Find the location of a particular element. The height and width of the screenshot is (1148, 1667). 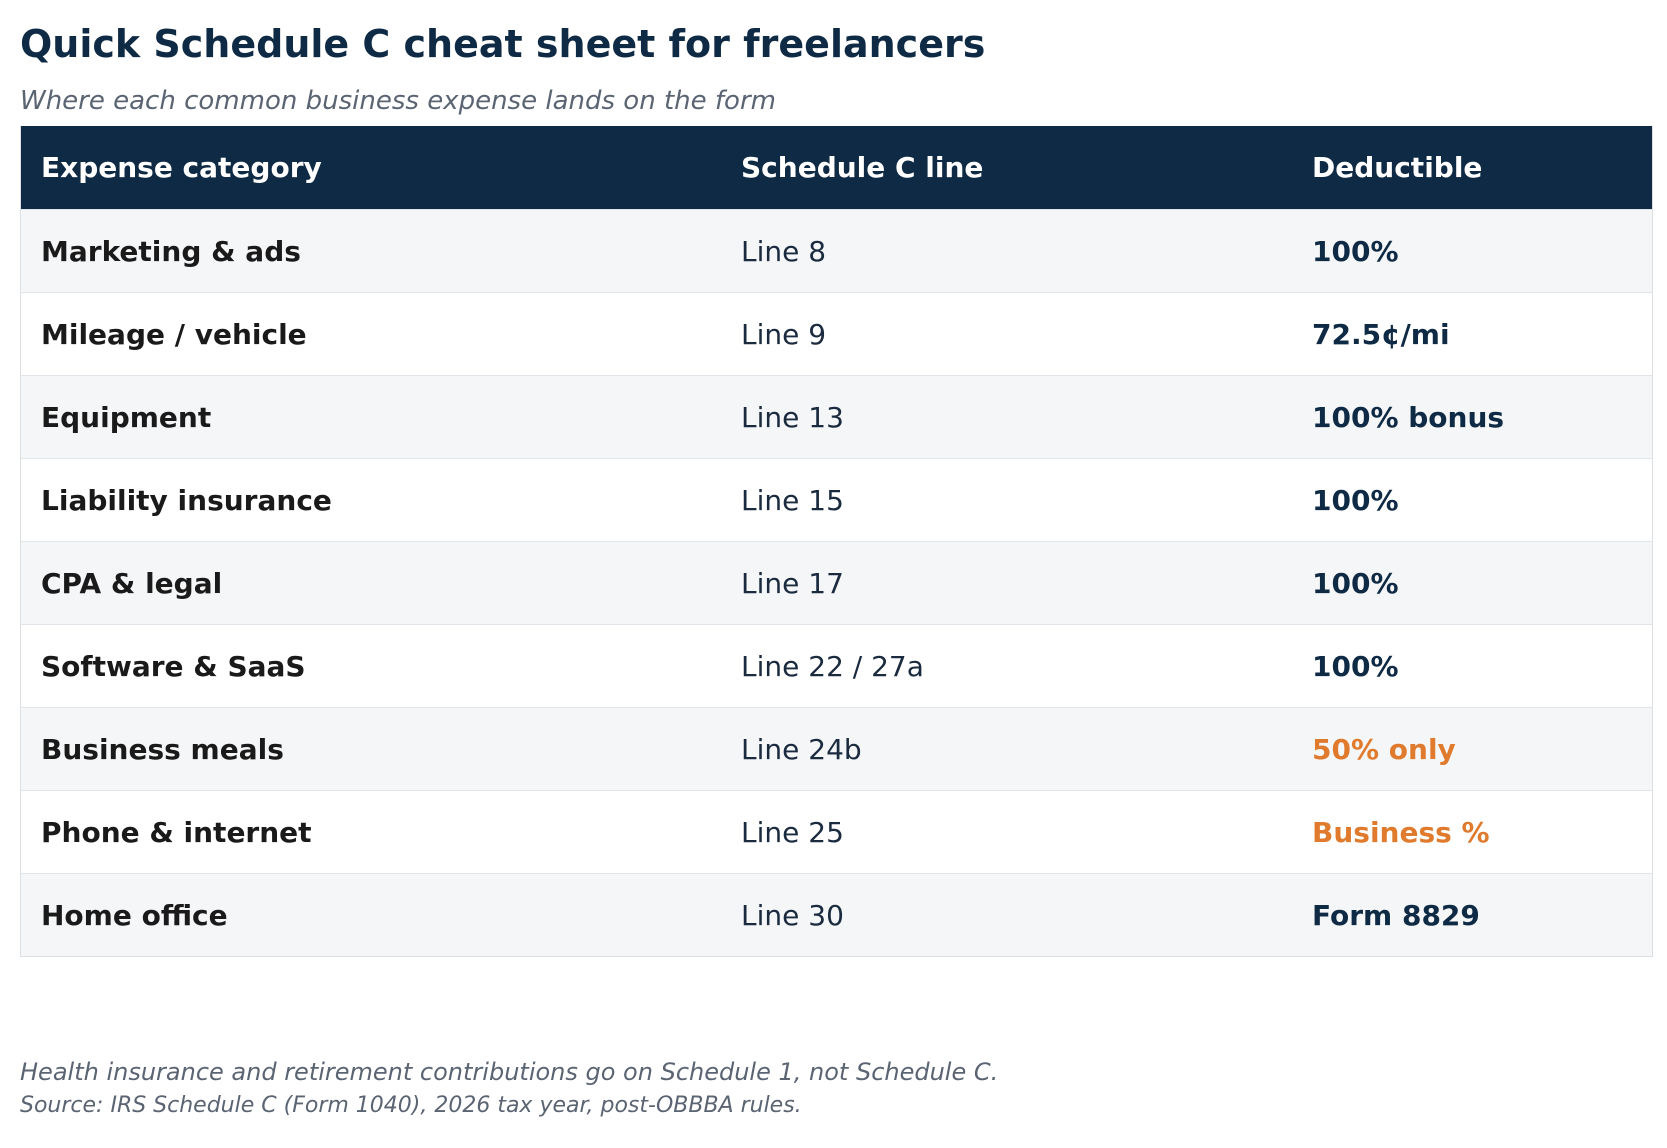

schedule-line-cell: Line 8 is located at coordinates (784, 251).